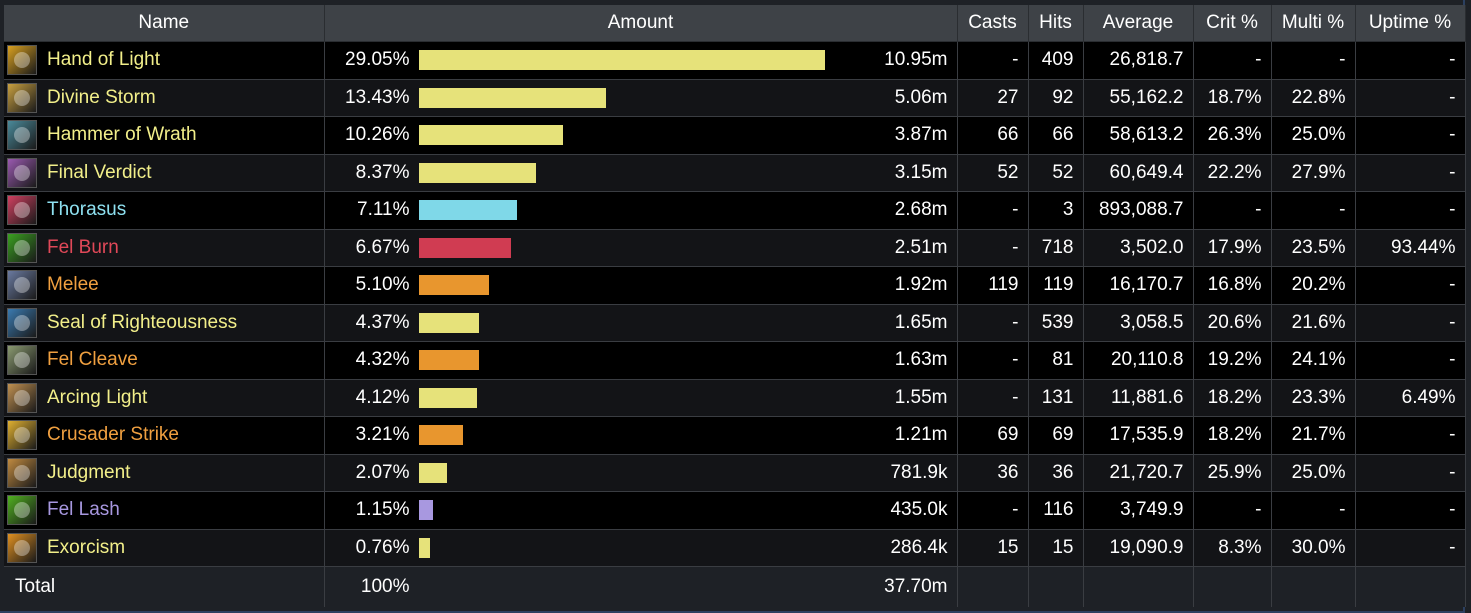  Describe the element at coordinates (22, 135) in the screenshot. I see `hammer-of-wrath-icon` at that location.